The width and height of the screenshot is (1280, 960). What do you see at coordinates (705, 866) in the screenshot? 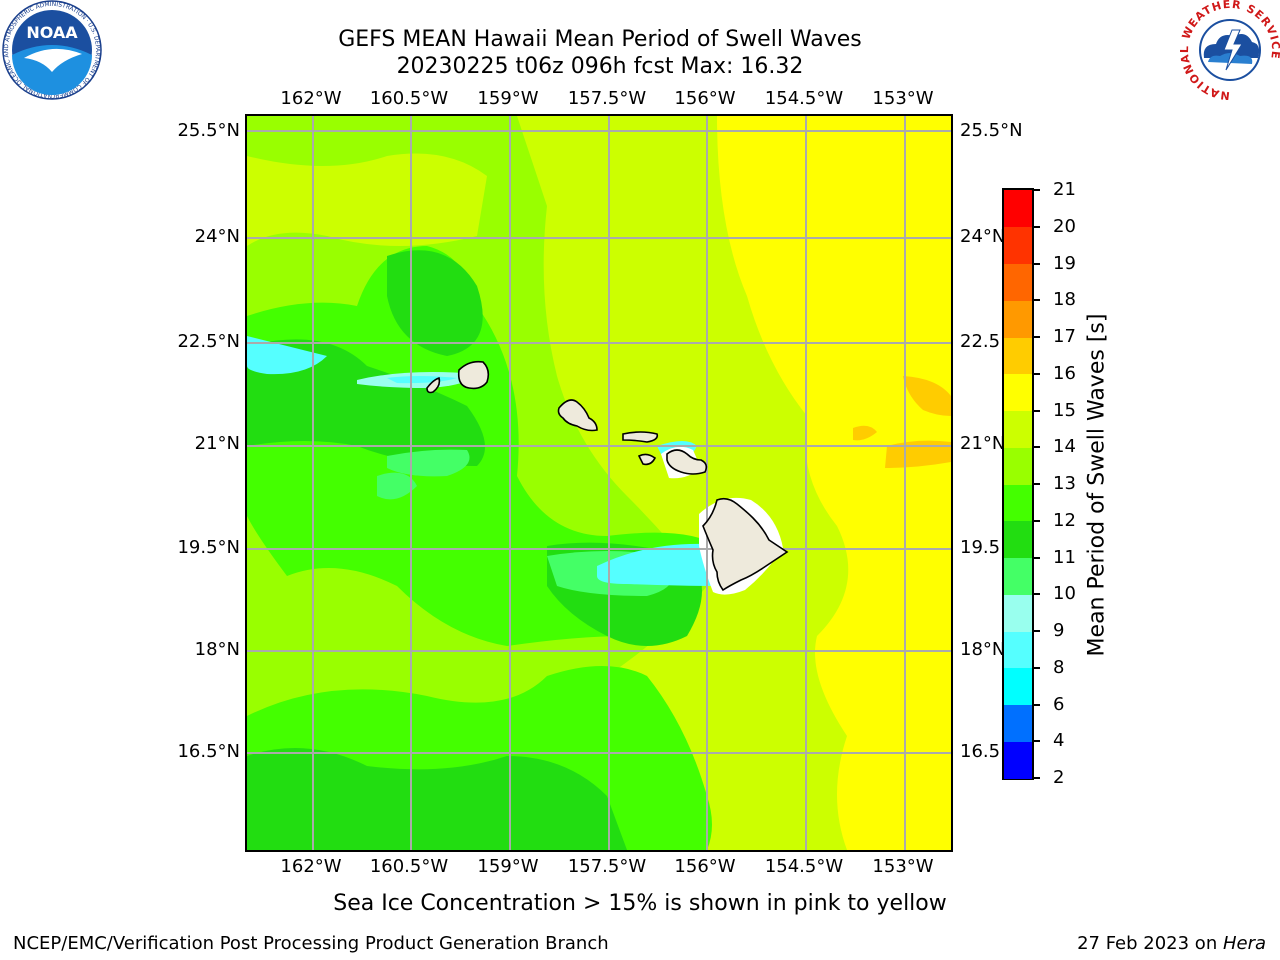
I see `lon-tick-bottom: 156°W` at bounding box center [705, 866].